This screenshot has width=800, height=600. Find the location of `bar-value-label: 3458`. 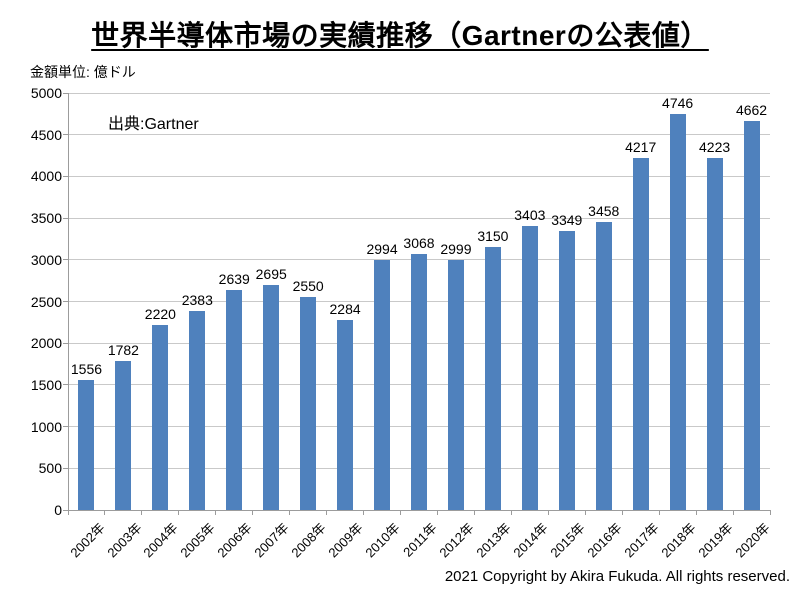

bar-value-label: 3458 is located at coordinates (604, 210).